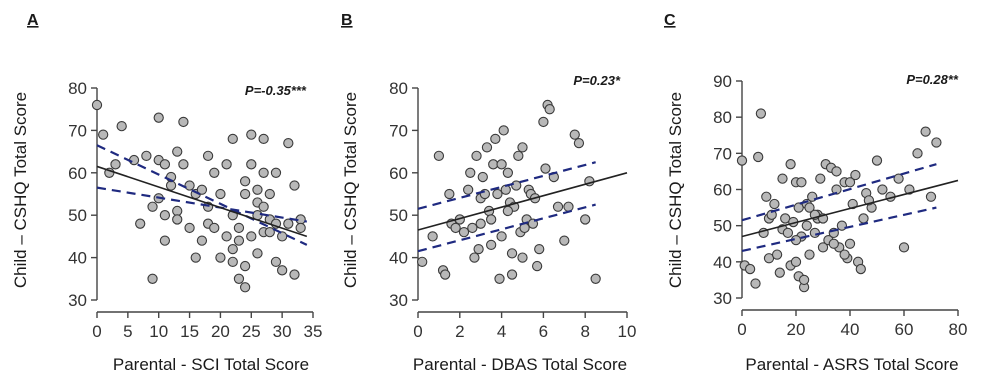 This screenshot has width=981, height=373. I want to click on x-axis-label: Parental - ASRS Total Score, so click(851, 364).